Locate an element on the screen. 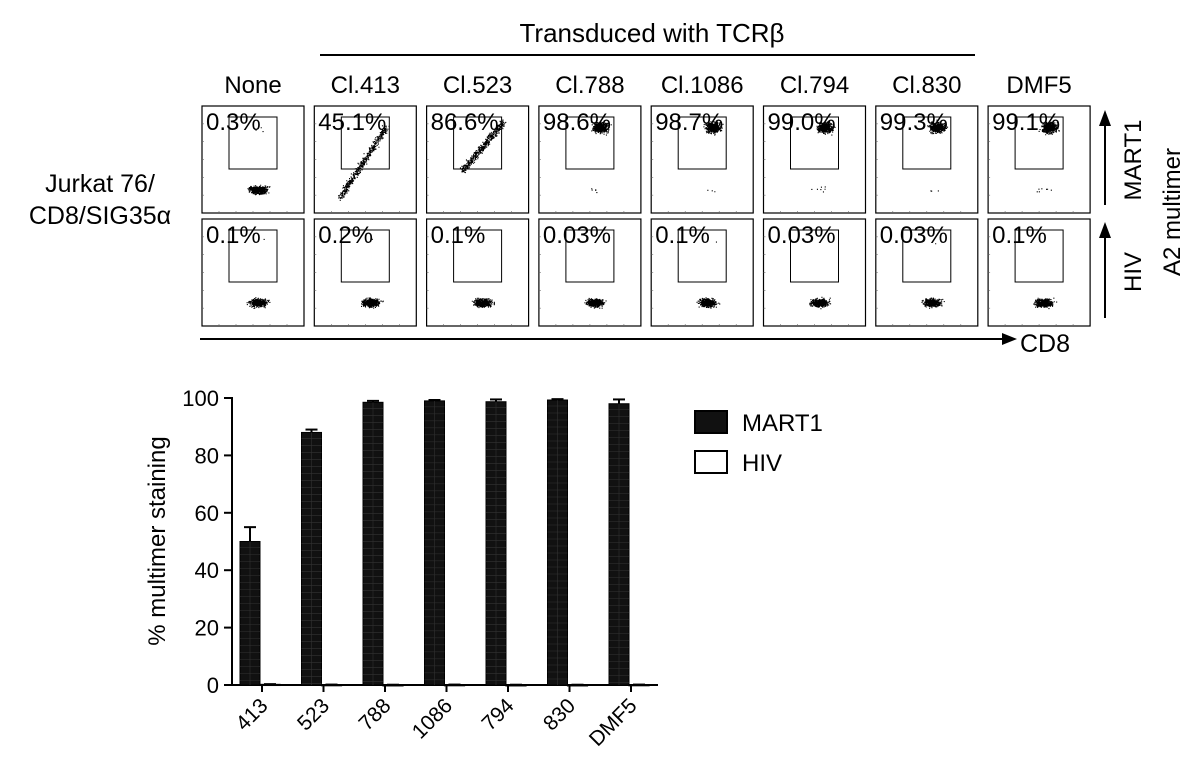 The height and width of the screenshot is (777, 1200). mart1-row-label: MART1 is located at coordinates (1133, 160).